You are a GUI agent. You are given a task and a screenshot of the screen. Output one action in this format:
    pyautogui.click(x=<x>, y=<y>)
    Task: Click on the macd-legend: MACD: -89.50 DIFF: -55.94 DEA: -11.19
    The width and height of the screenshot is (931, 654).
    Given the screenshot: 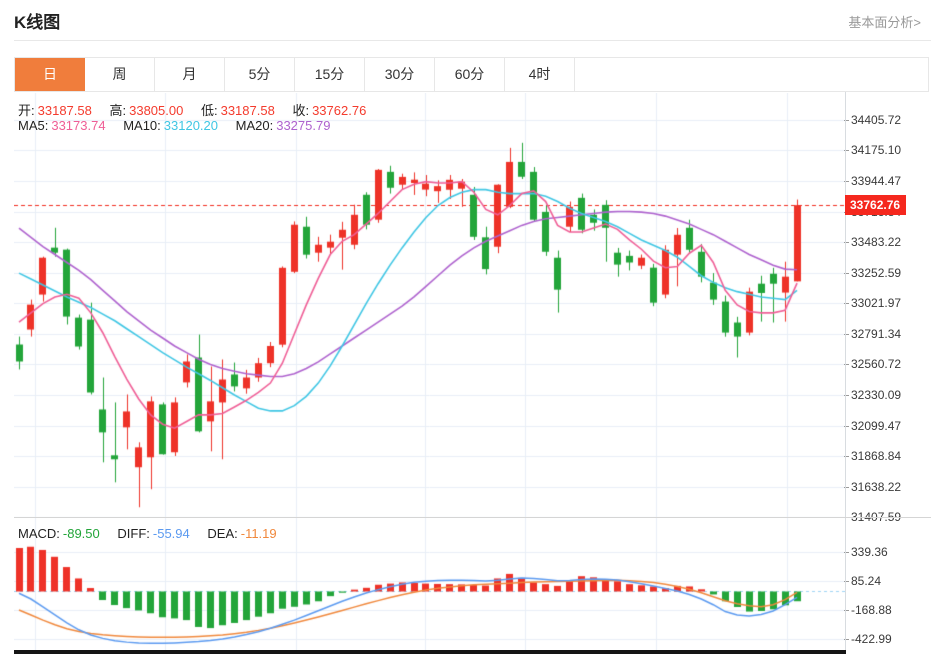 What is the action you would take?
    pyautogui.click(x=154, y=533)
    